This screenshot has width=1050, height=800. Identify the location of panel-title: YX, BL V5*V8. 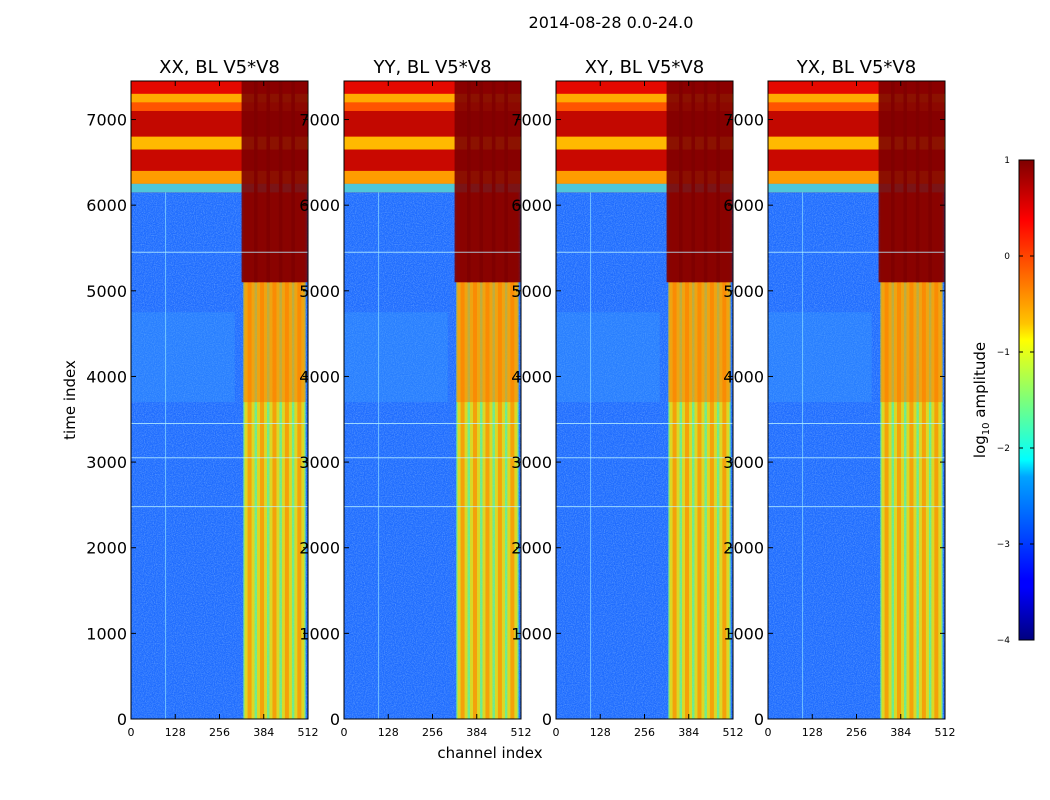
(856, 67).